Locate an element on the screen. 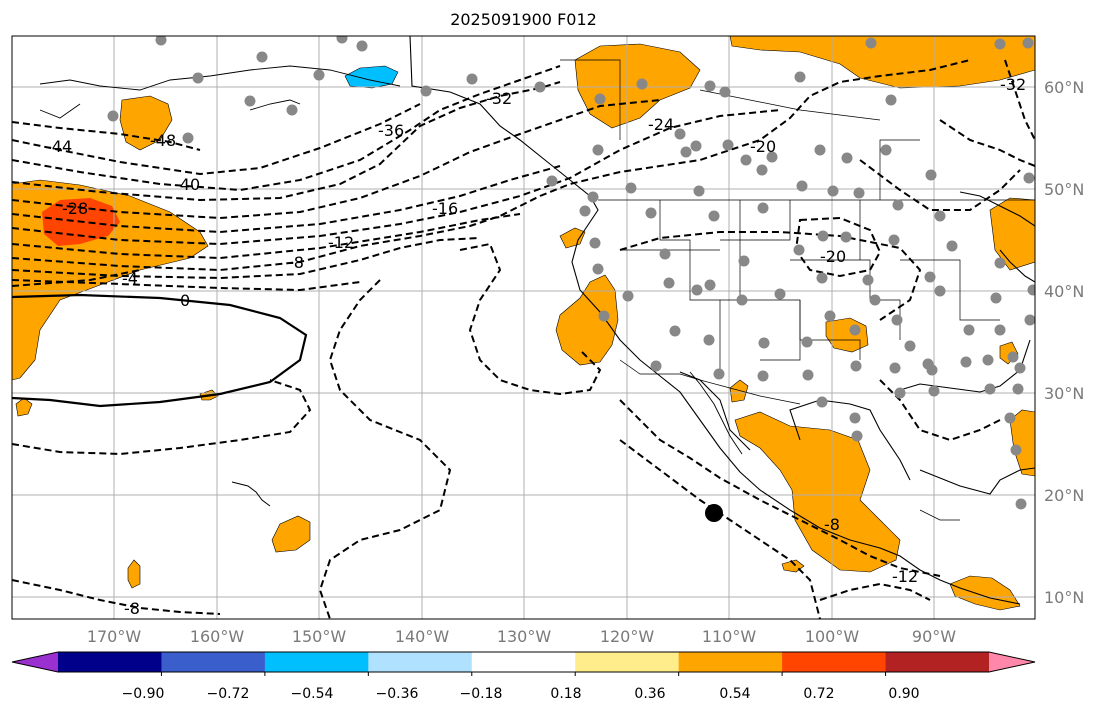 The image size is (1105, 712). contour-inner-us is located at coordinates (838, 247).